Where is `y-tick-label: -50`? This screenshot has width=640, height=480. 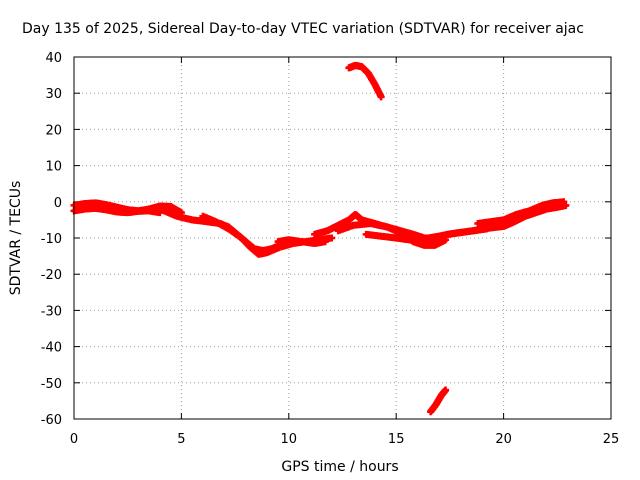
y-tick-label: -50 is located at coordinates (51, 384).